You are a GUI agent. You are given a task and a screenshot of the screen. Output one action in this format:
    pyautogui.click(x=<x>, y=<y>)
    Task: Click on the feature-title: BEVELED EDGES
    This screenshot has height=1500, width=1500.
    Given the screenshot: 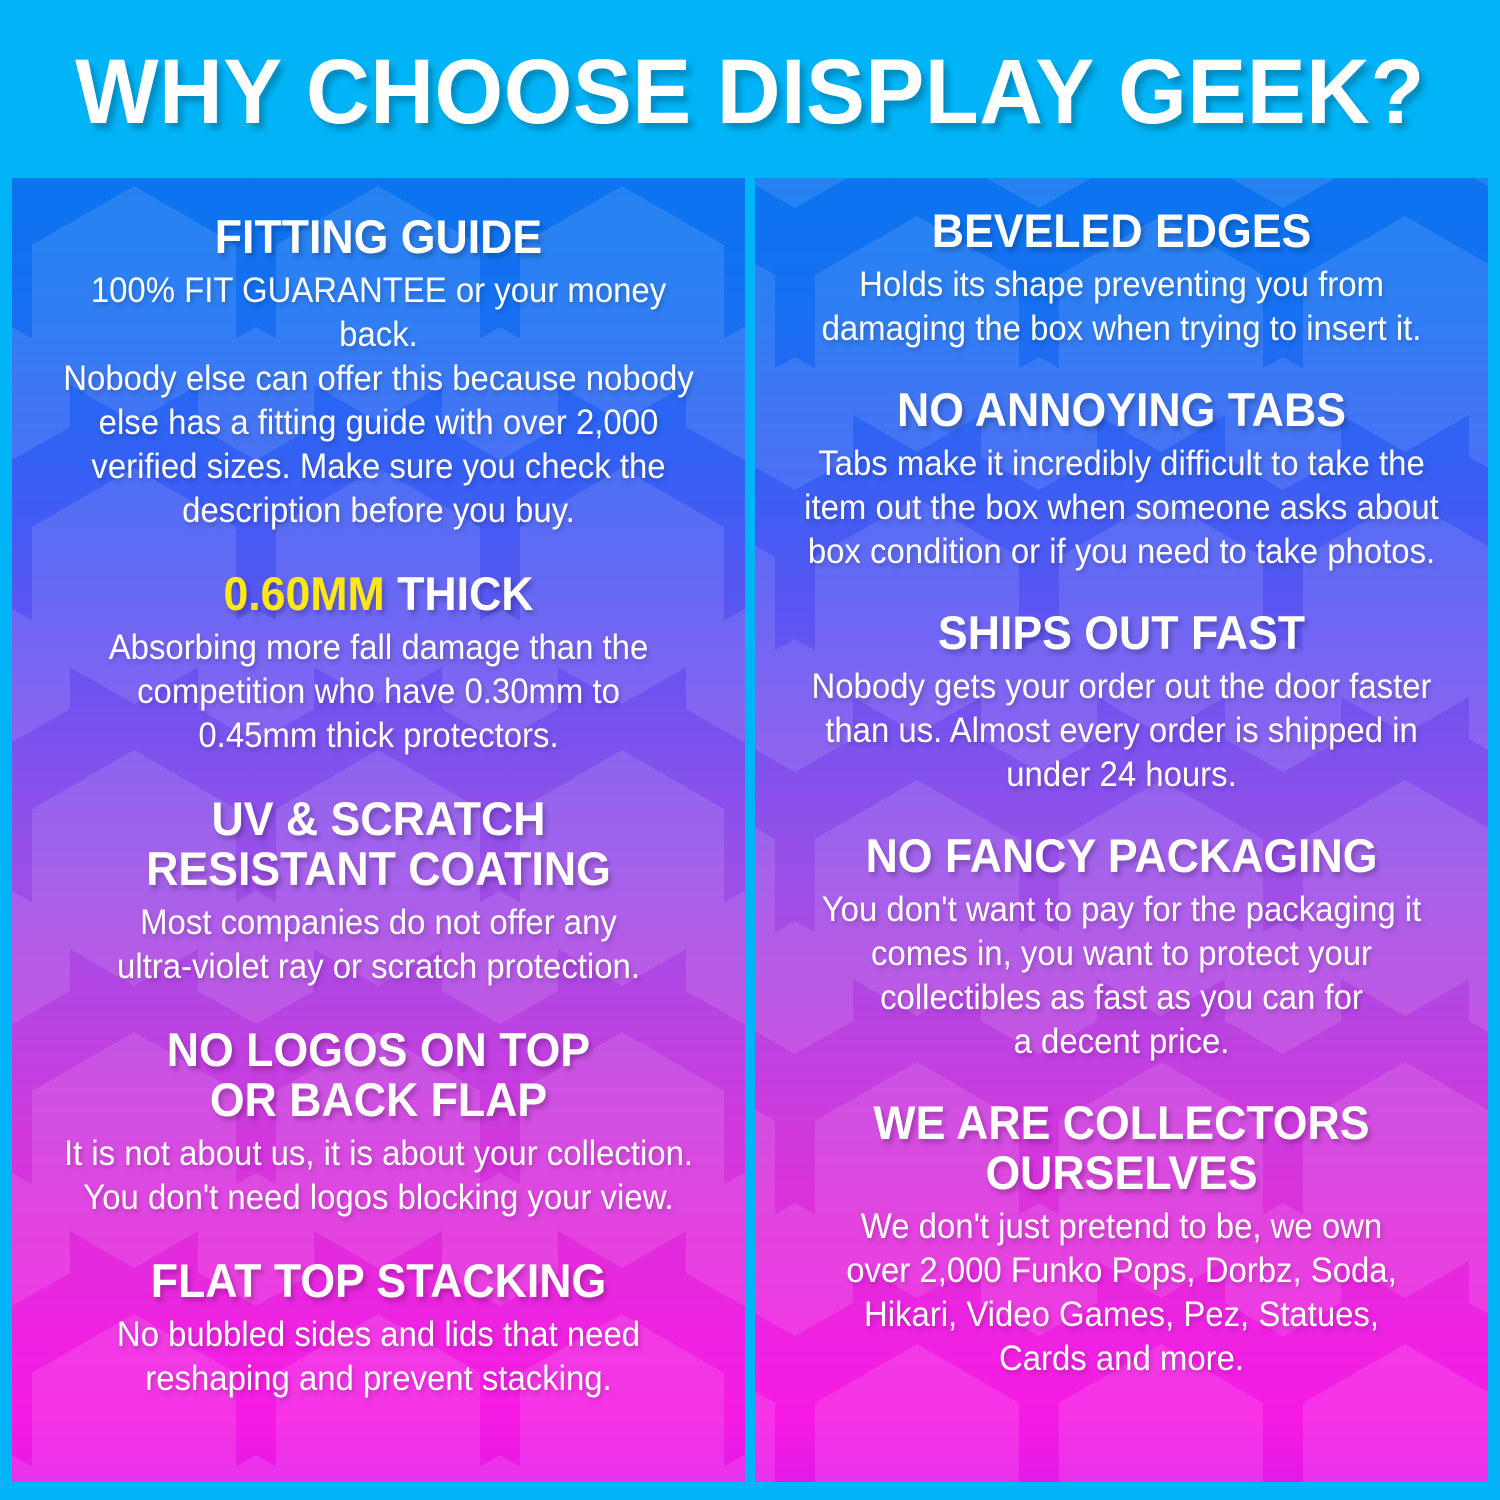 What is the action you would take?
    pyautogui.click(x=1121, y=230)
    